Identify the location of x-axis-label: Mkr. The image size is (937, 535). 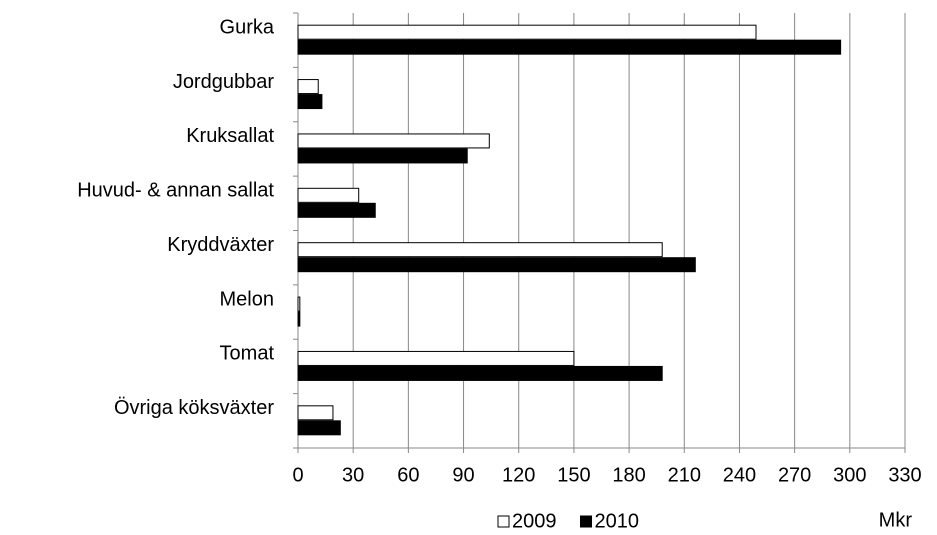
(896, 520).